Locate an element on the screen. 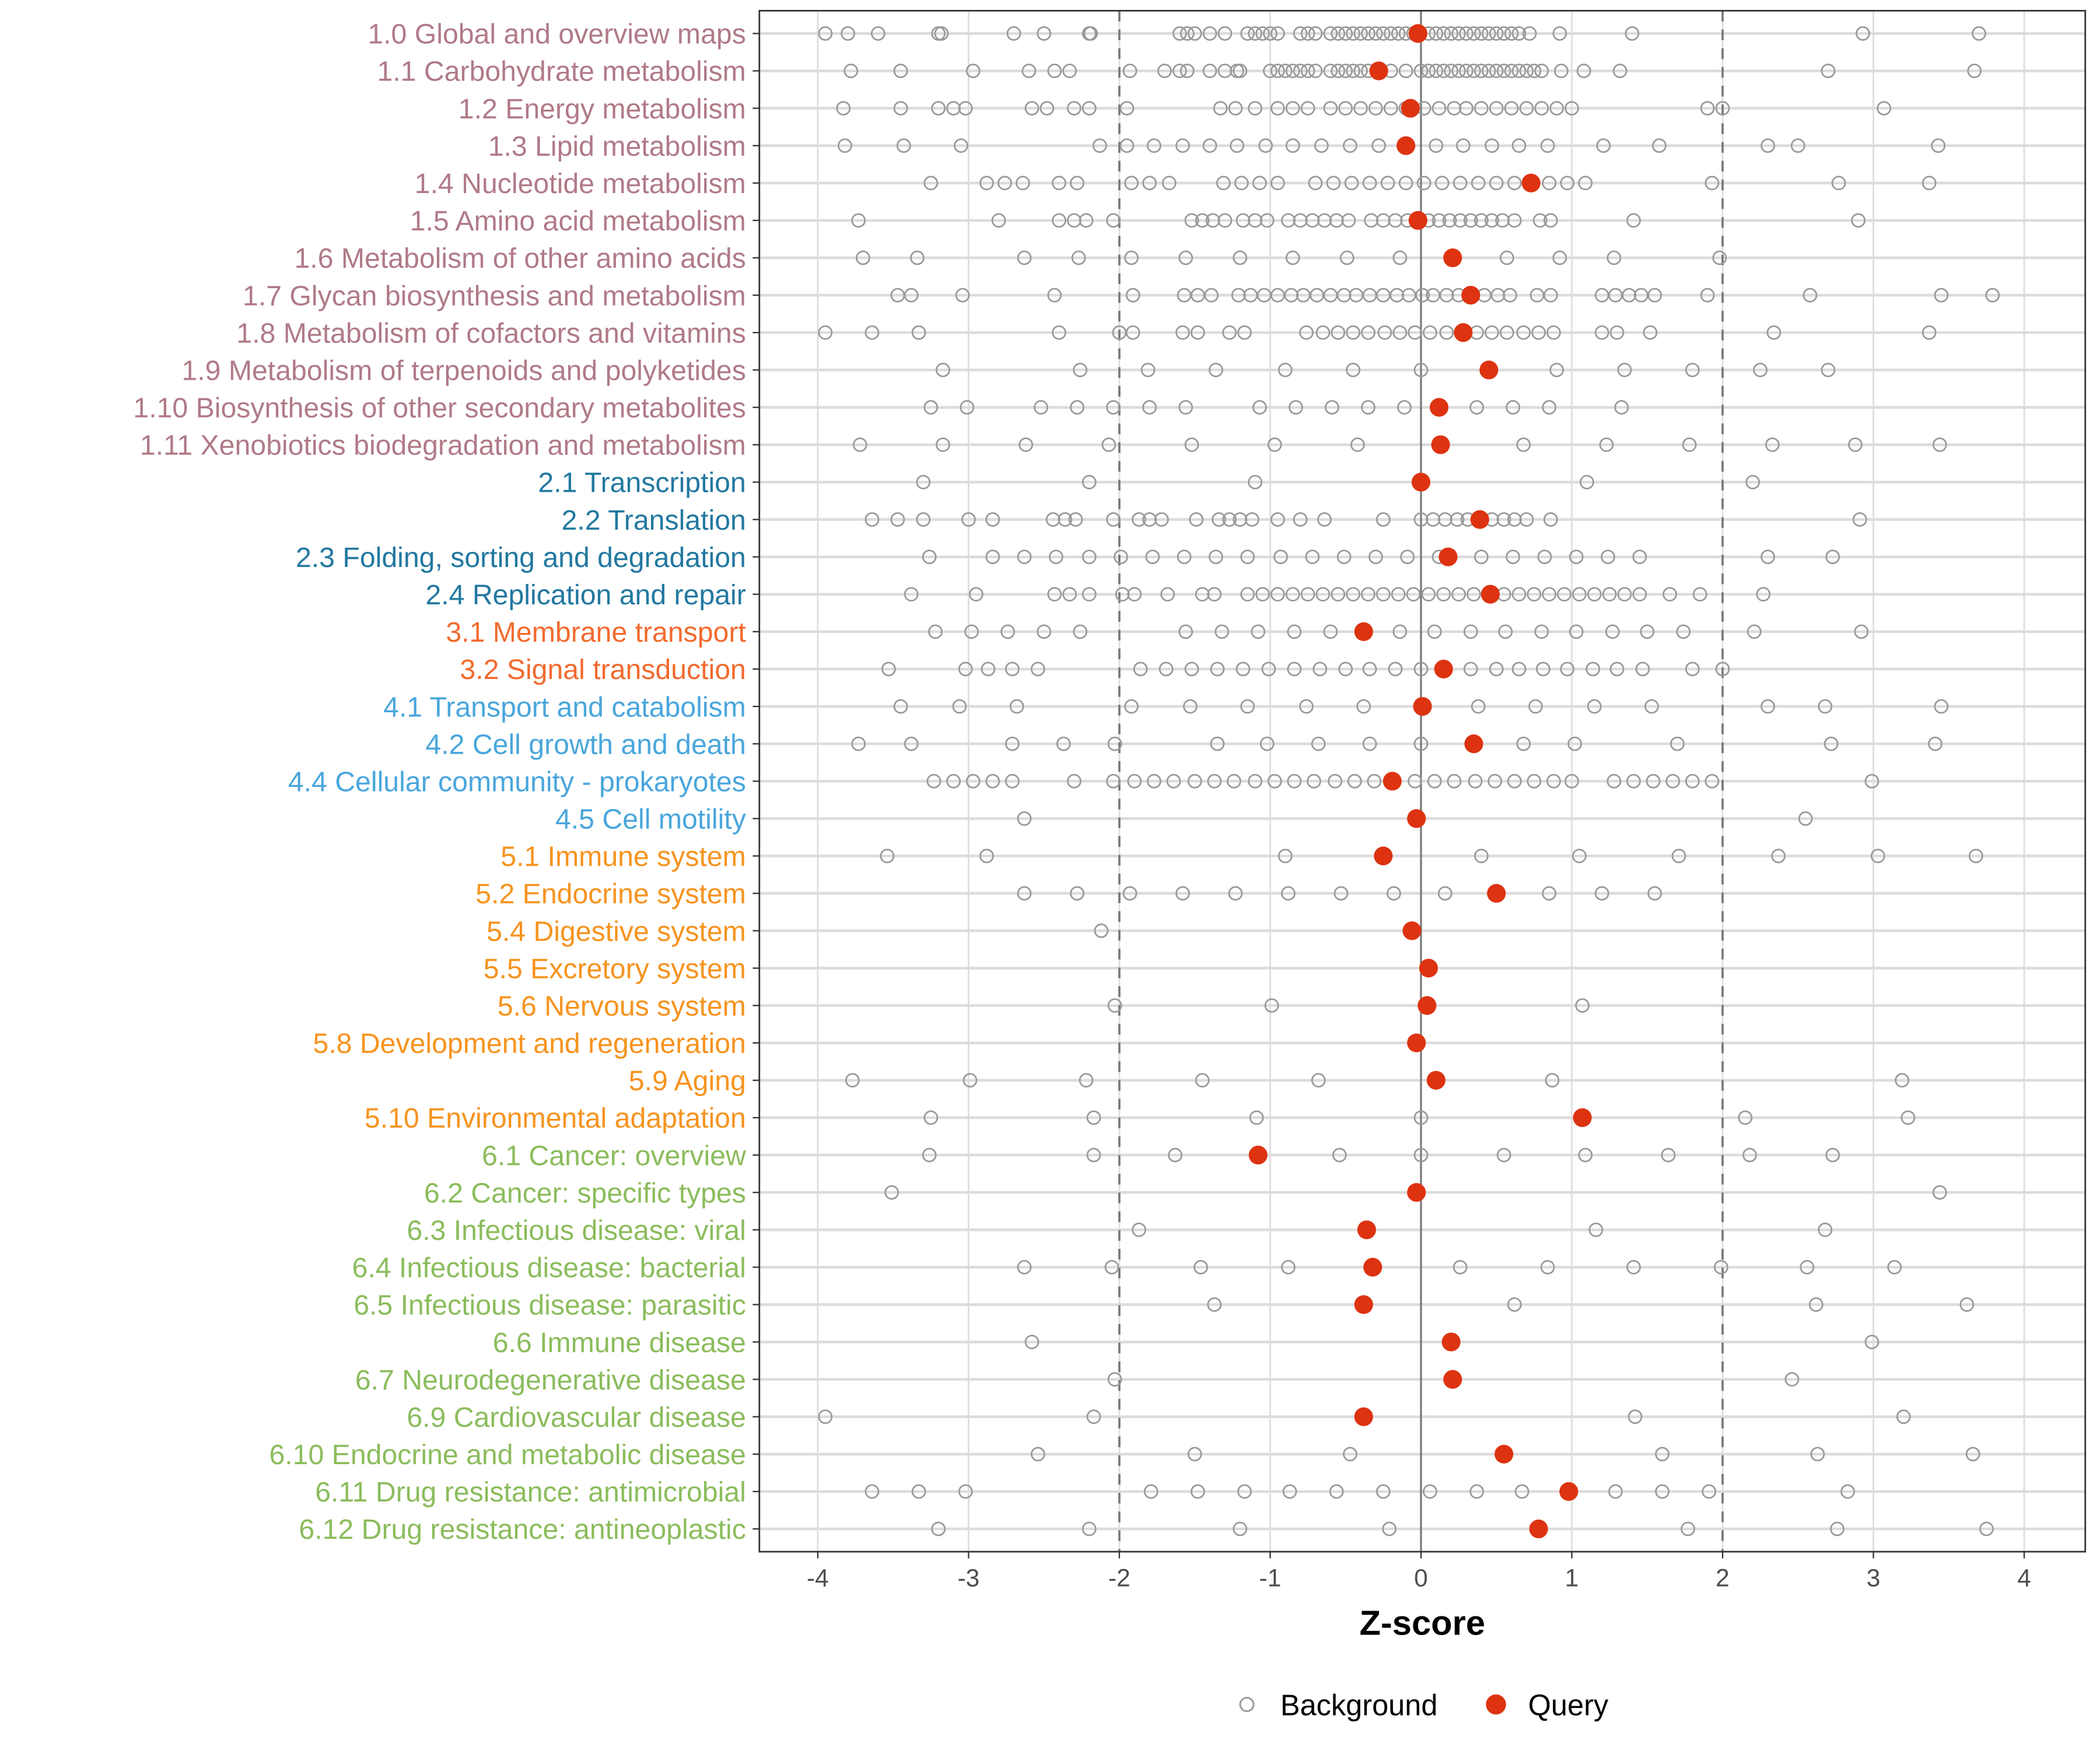 This screenshot has width=2100, height=1750. x-tick-label: 1 is located at coordinates (1572, 1578).